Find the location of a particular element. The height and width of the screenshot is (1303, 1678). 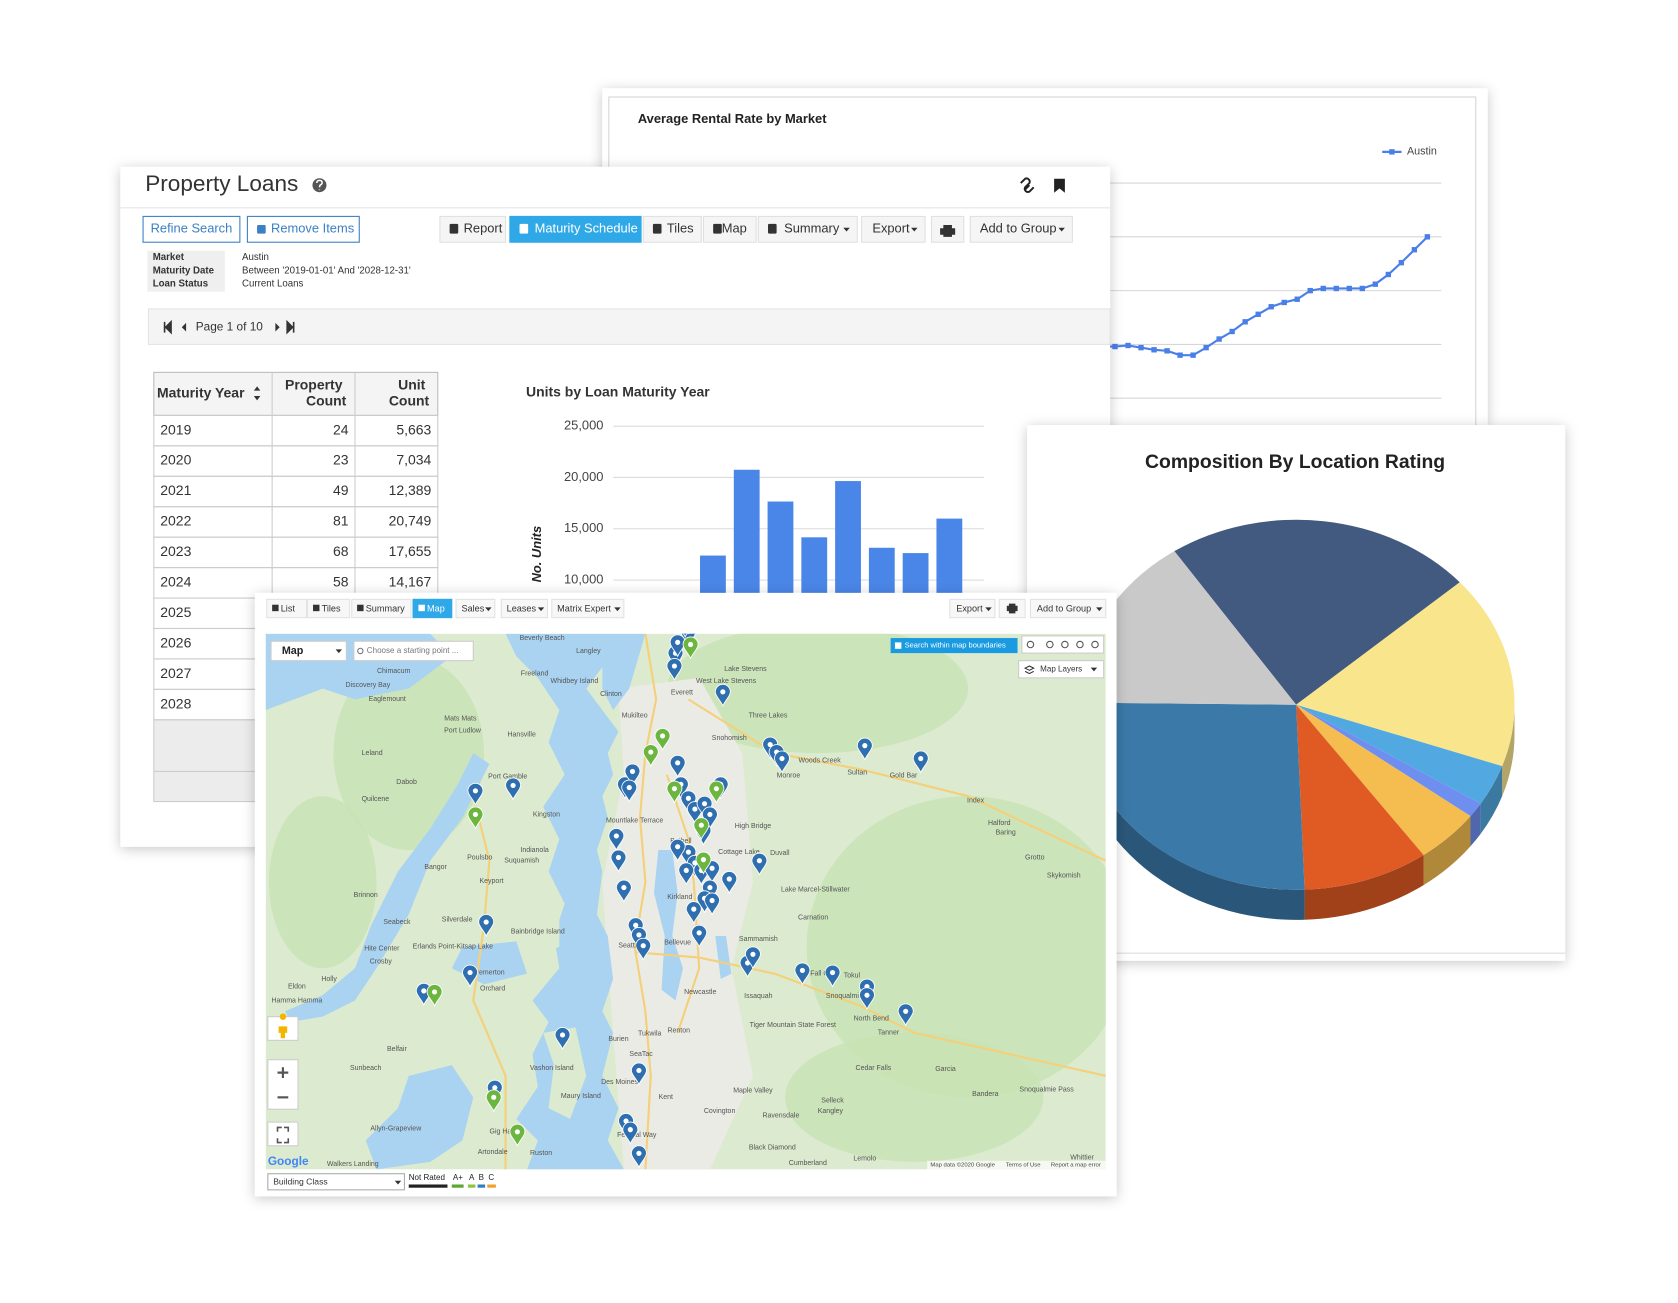

search-button is located at coordinates (954, 646).